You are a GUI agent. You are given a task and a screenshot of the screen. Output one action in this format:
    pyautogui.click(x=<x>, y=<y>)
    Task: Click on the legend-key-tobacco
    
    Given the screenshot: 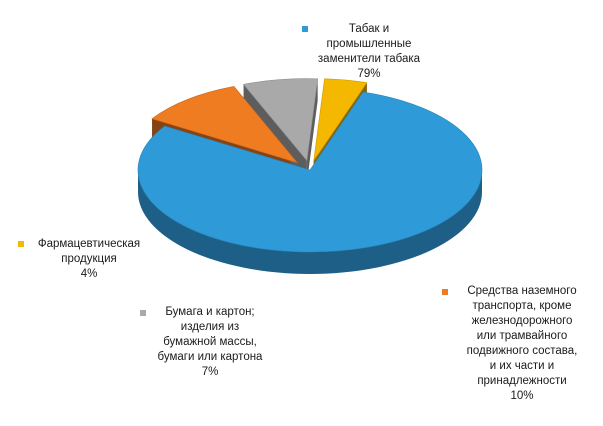 What is the action you would take?
    pyautogui.click(x=305, y=29)
    